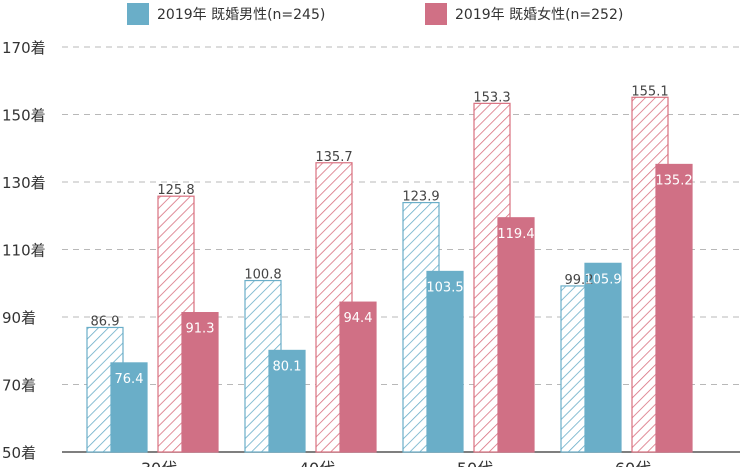  What do you see at coordinates (633, 463) in the screenshot?
I see `x-tick-label: 60代` at bounding box center [633, 463].